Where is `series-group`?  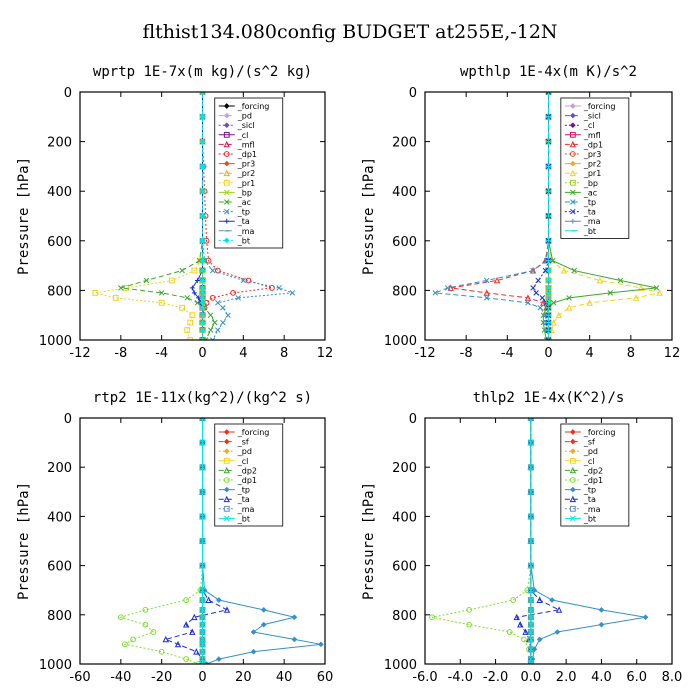
series-group is located at coordinates (539, 541).